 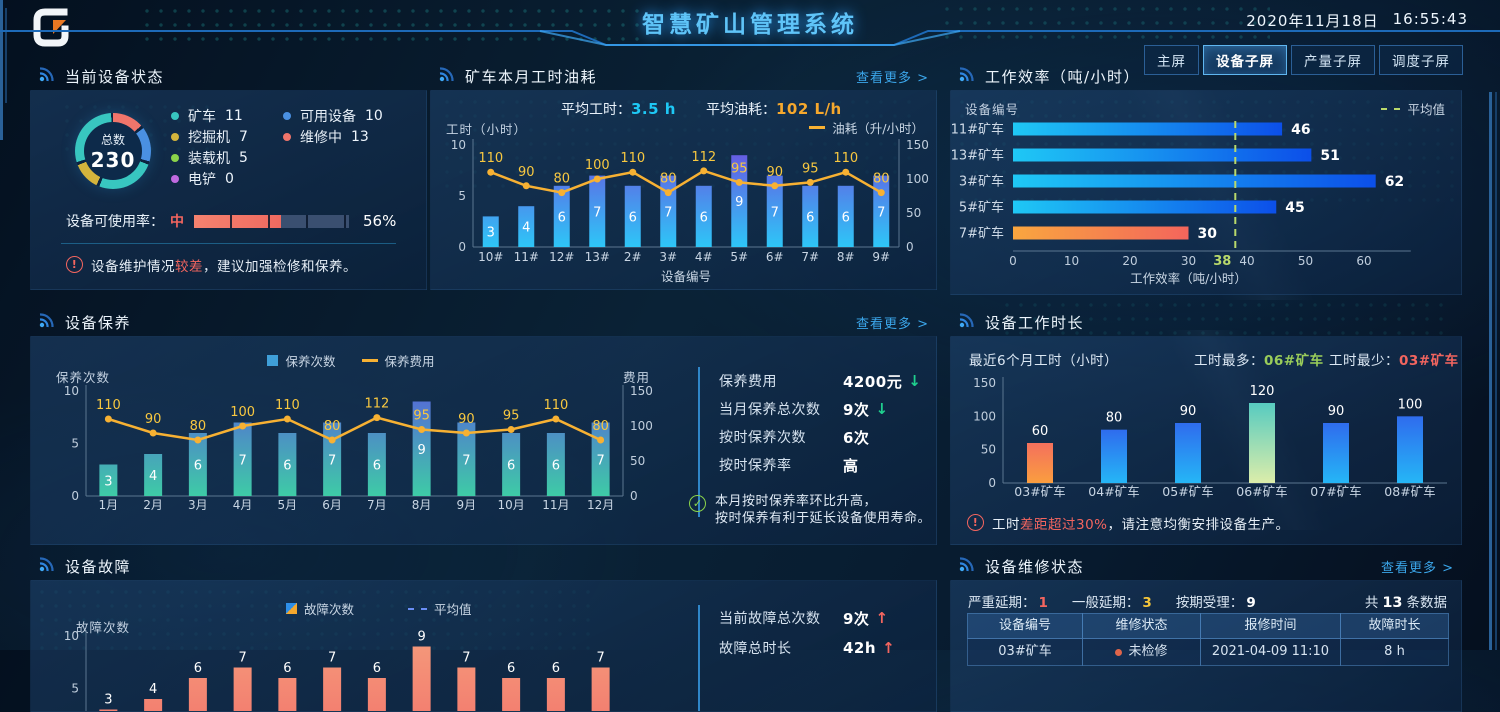 I want to click on note-text: 本月按时保养率环比升高， 按时保养有利于延长设备使用寿命。, so click(x=823, y=510).